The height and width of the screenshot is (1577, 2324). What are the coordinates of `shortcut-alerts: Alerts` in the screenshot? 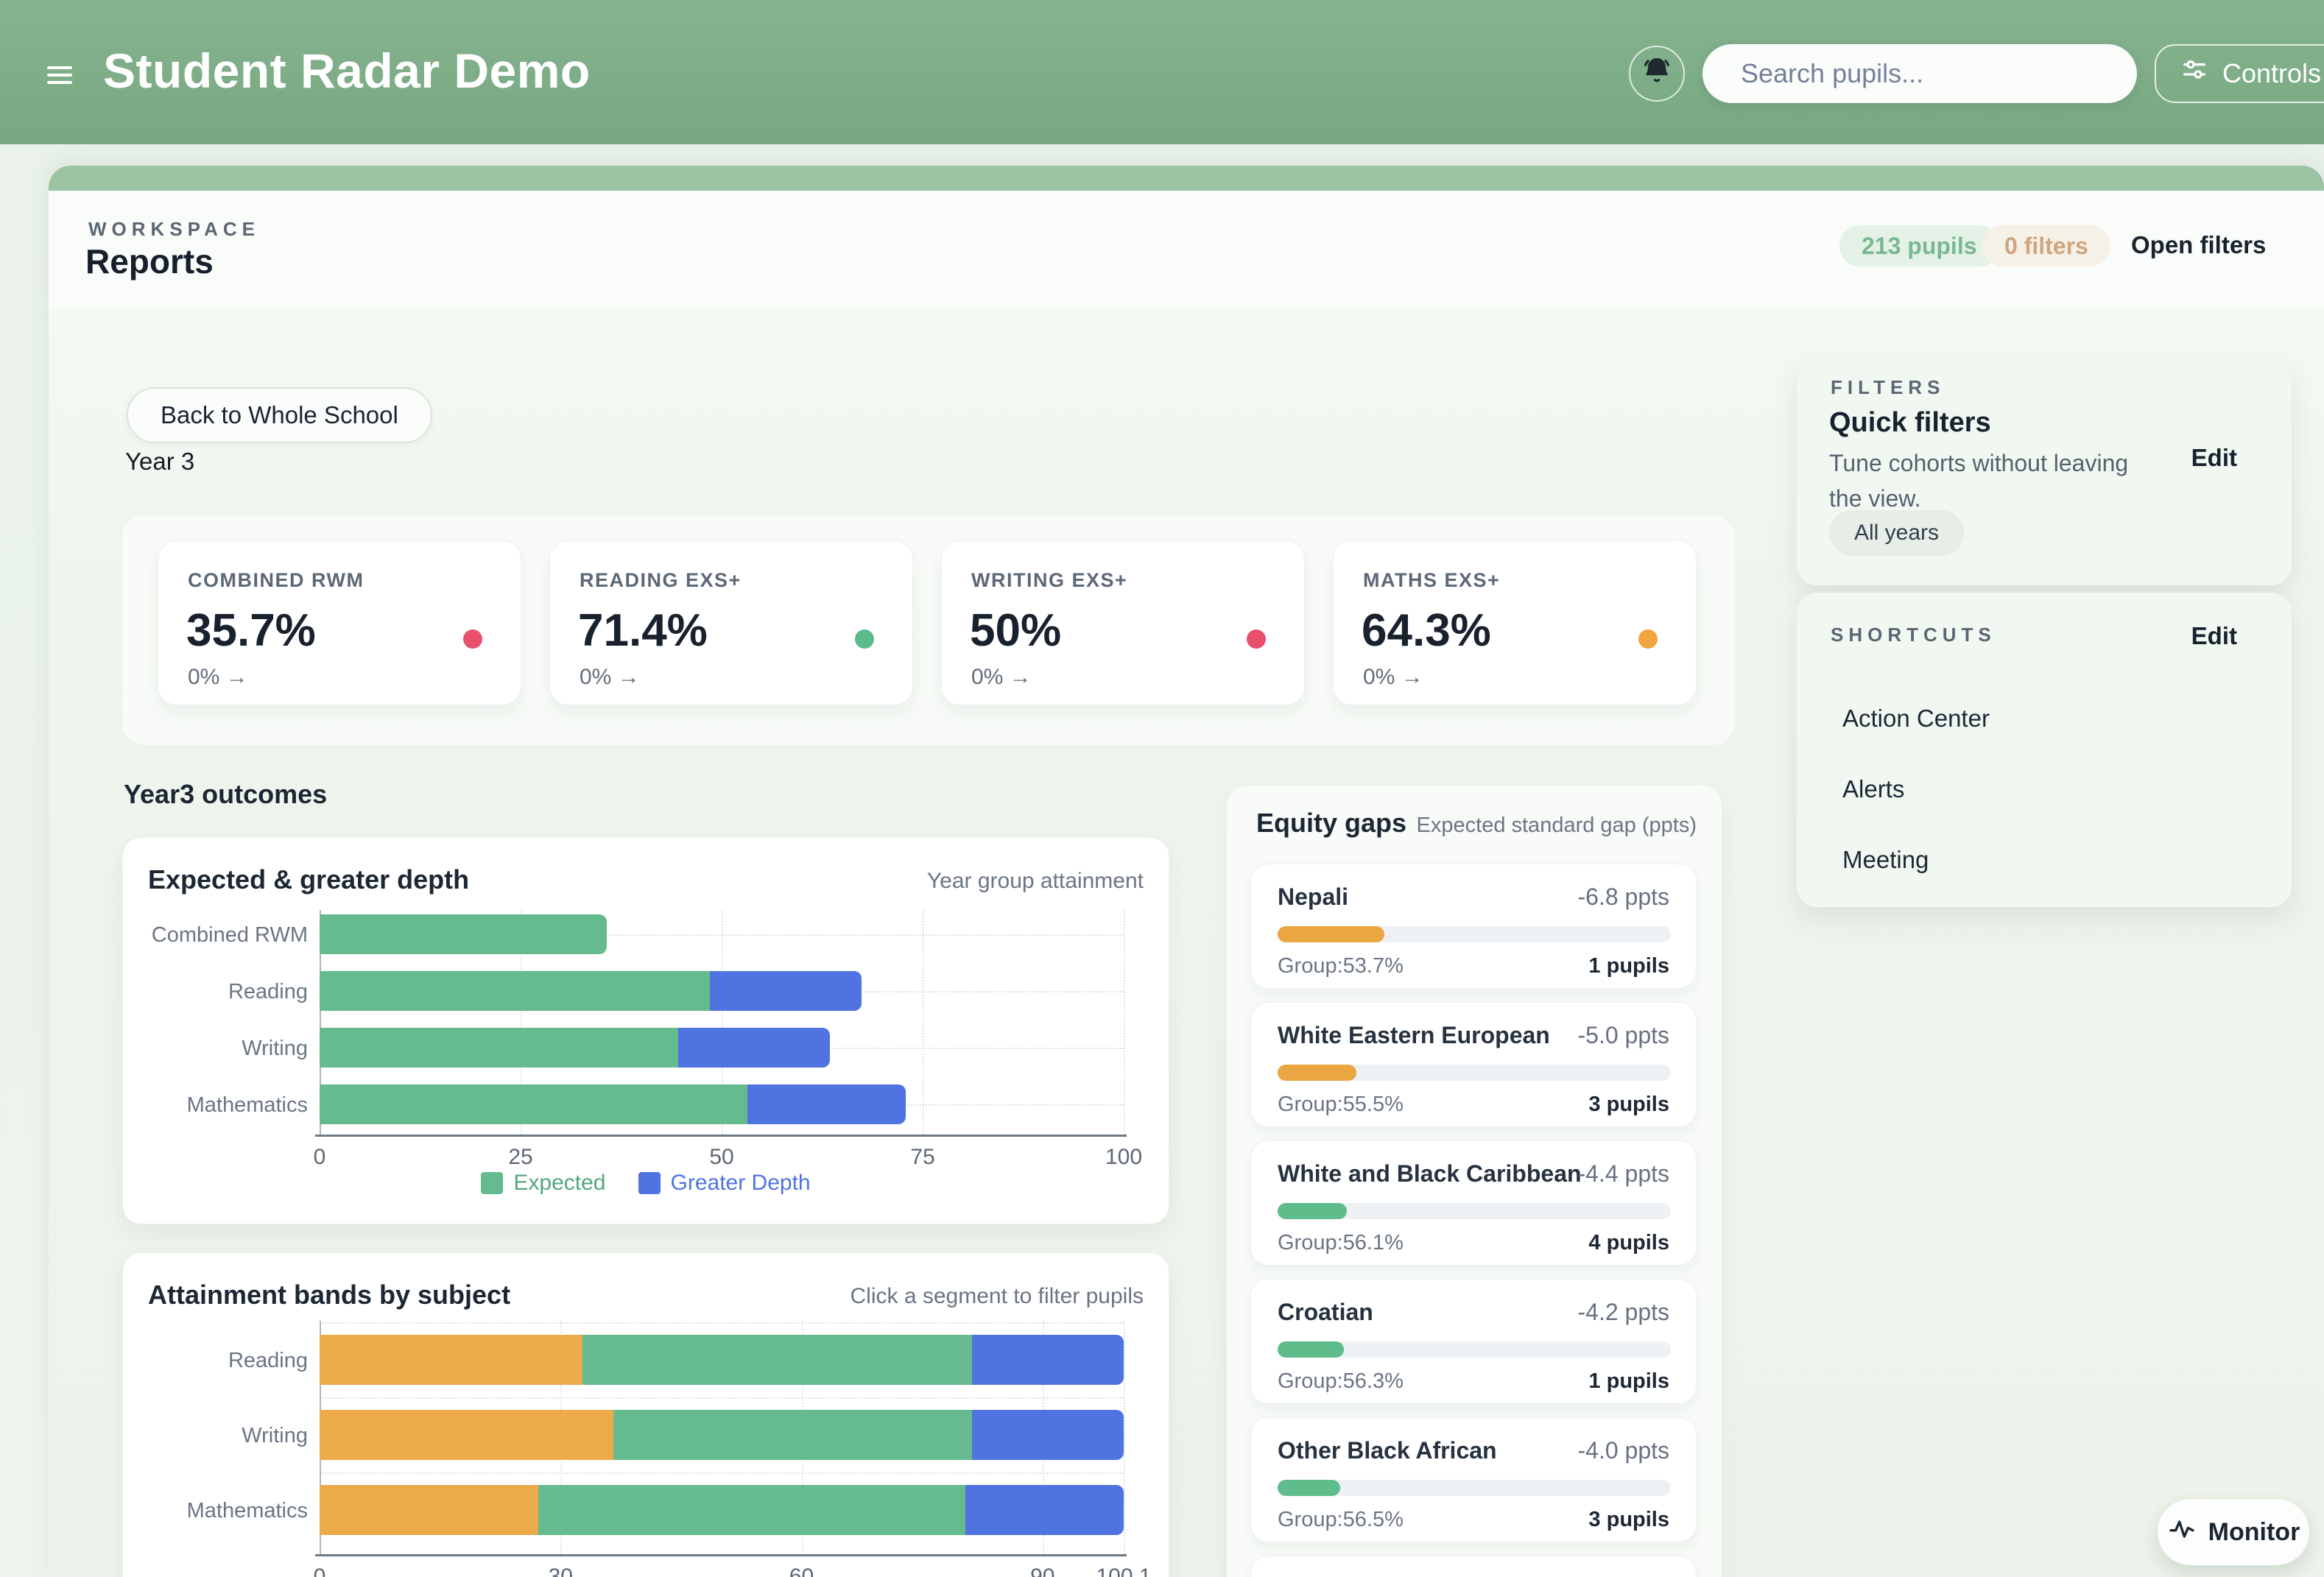 It's located at (1874, 788).